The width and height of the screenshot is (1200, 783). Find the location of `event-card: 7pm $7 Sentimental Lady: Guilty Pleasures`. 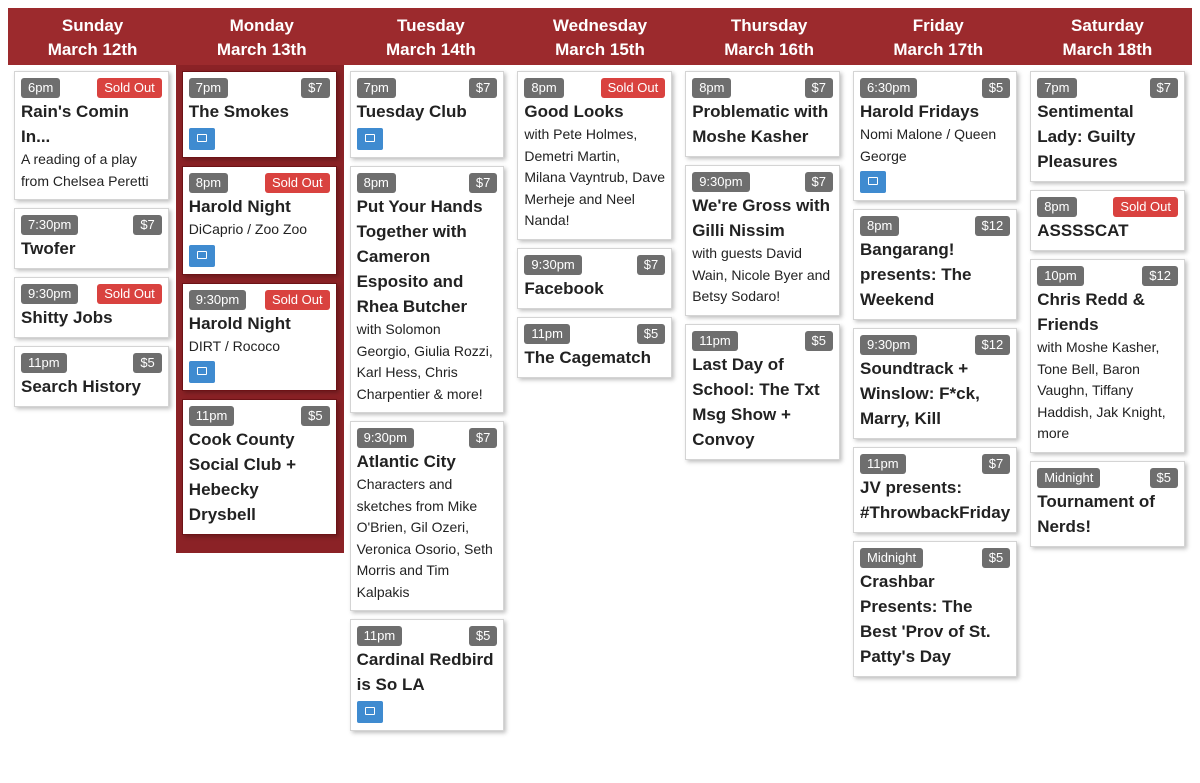

event-card: 7pm $7 Sentimental Lady: Guilty Pleasures is located at coordinates (1107, 126).